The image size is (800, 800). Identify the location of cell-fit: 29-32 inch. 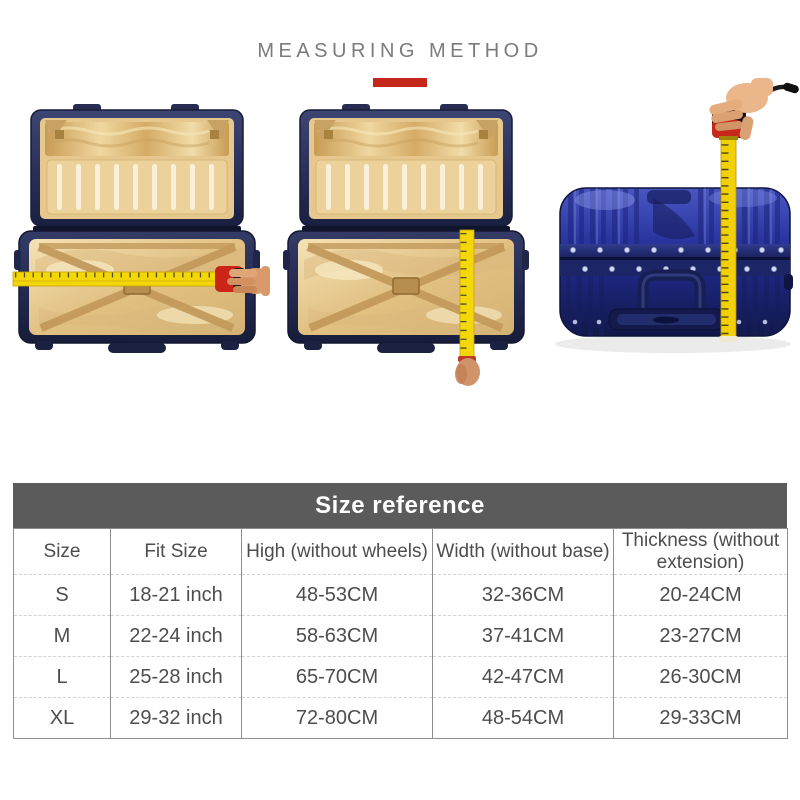
(176, 718).